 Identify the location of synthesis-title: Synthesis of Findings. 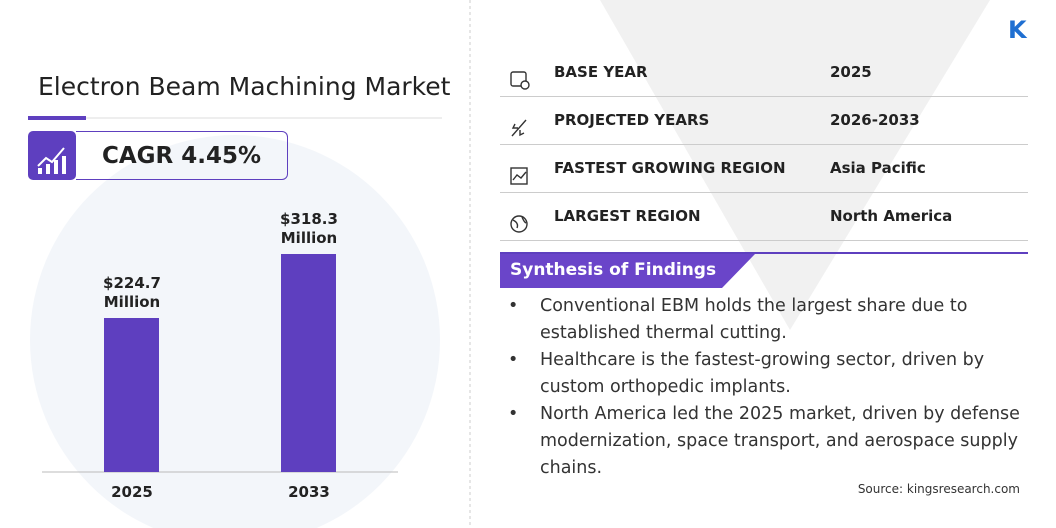
(613, 270).